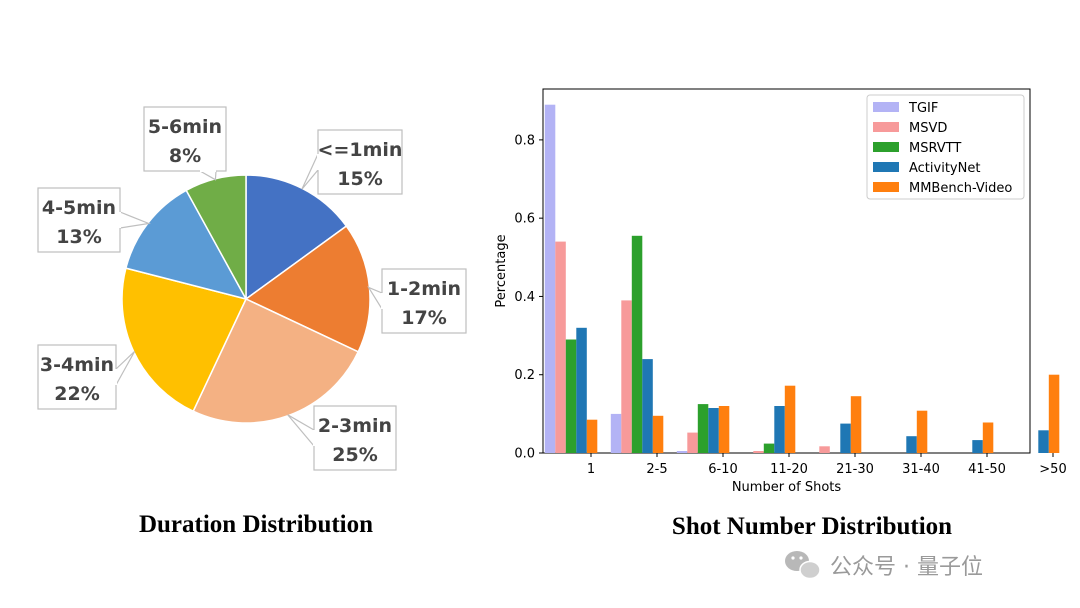 This screenshot has height=608, width=1080. I want to click on x-tick-label: 2-5, so click(656, 469).